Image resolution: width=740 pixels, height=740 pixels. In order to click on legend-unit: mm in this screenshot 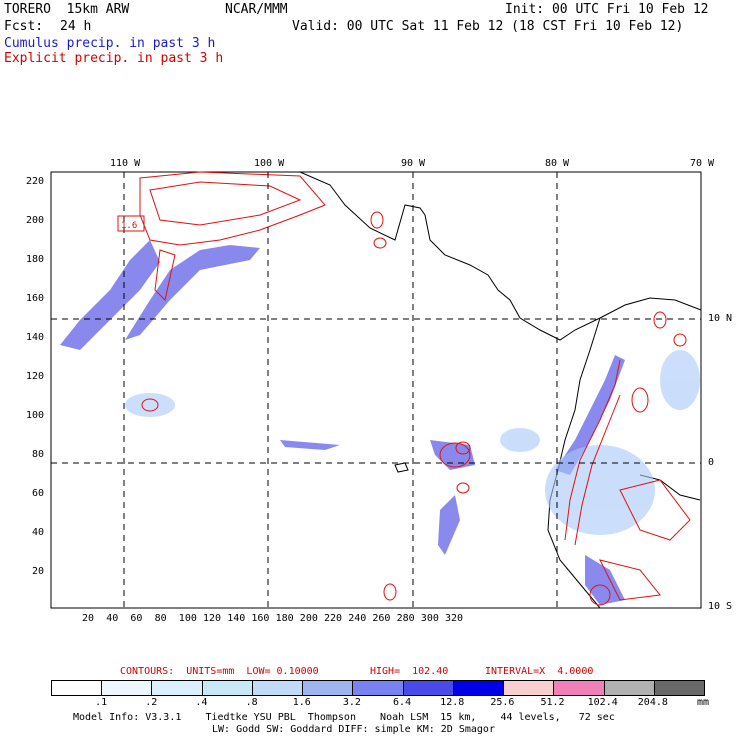, I will do `click(703, 702)`.